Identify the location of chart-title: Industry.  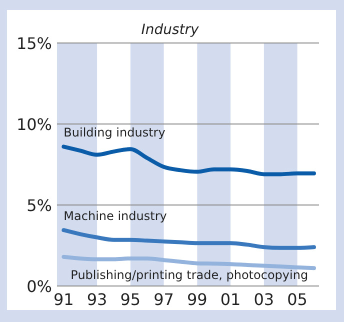
(170, 30).